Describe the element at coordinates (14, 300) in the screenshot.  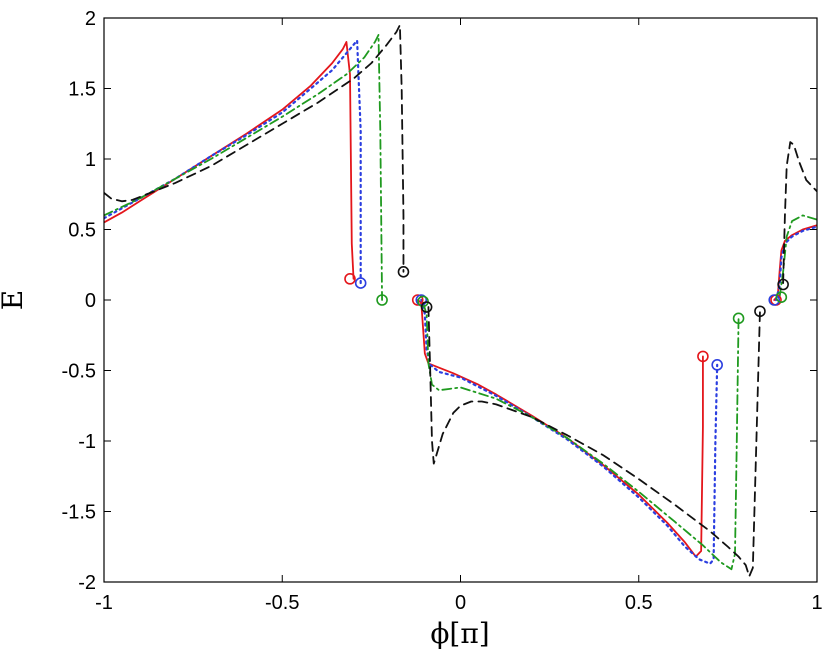
I see `y-axis-label: E` at that location.